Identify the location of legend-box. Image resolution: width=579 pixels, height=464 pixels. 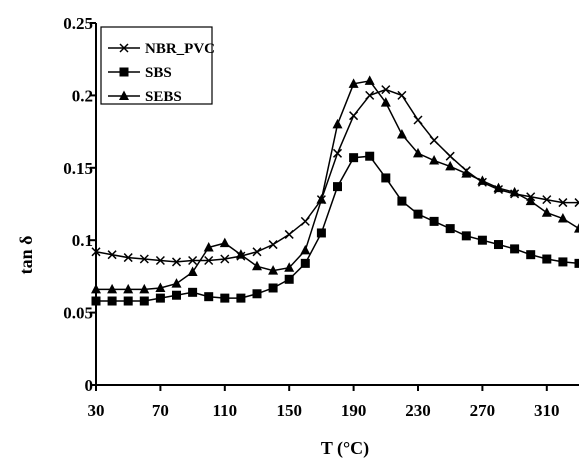
(156, 65).